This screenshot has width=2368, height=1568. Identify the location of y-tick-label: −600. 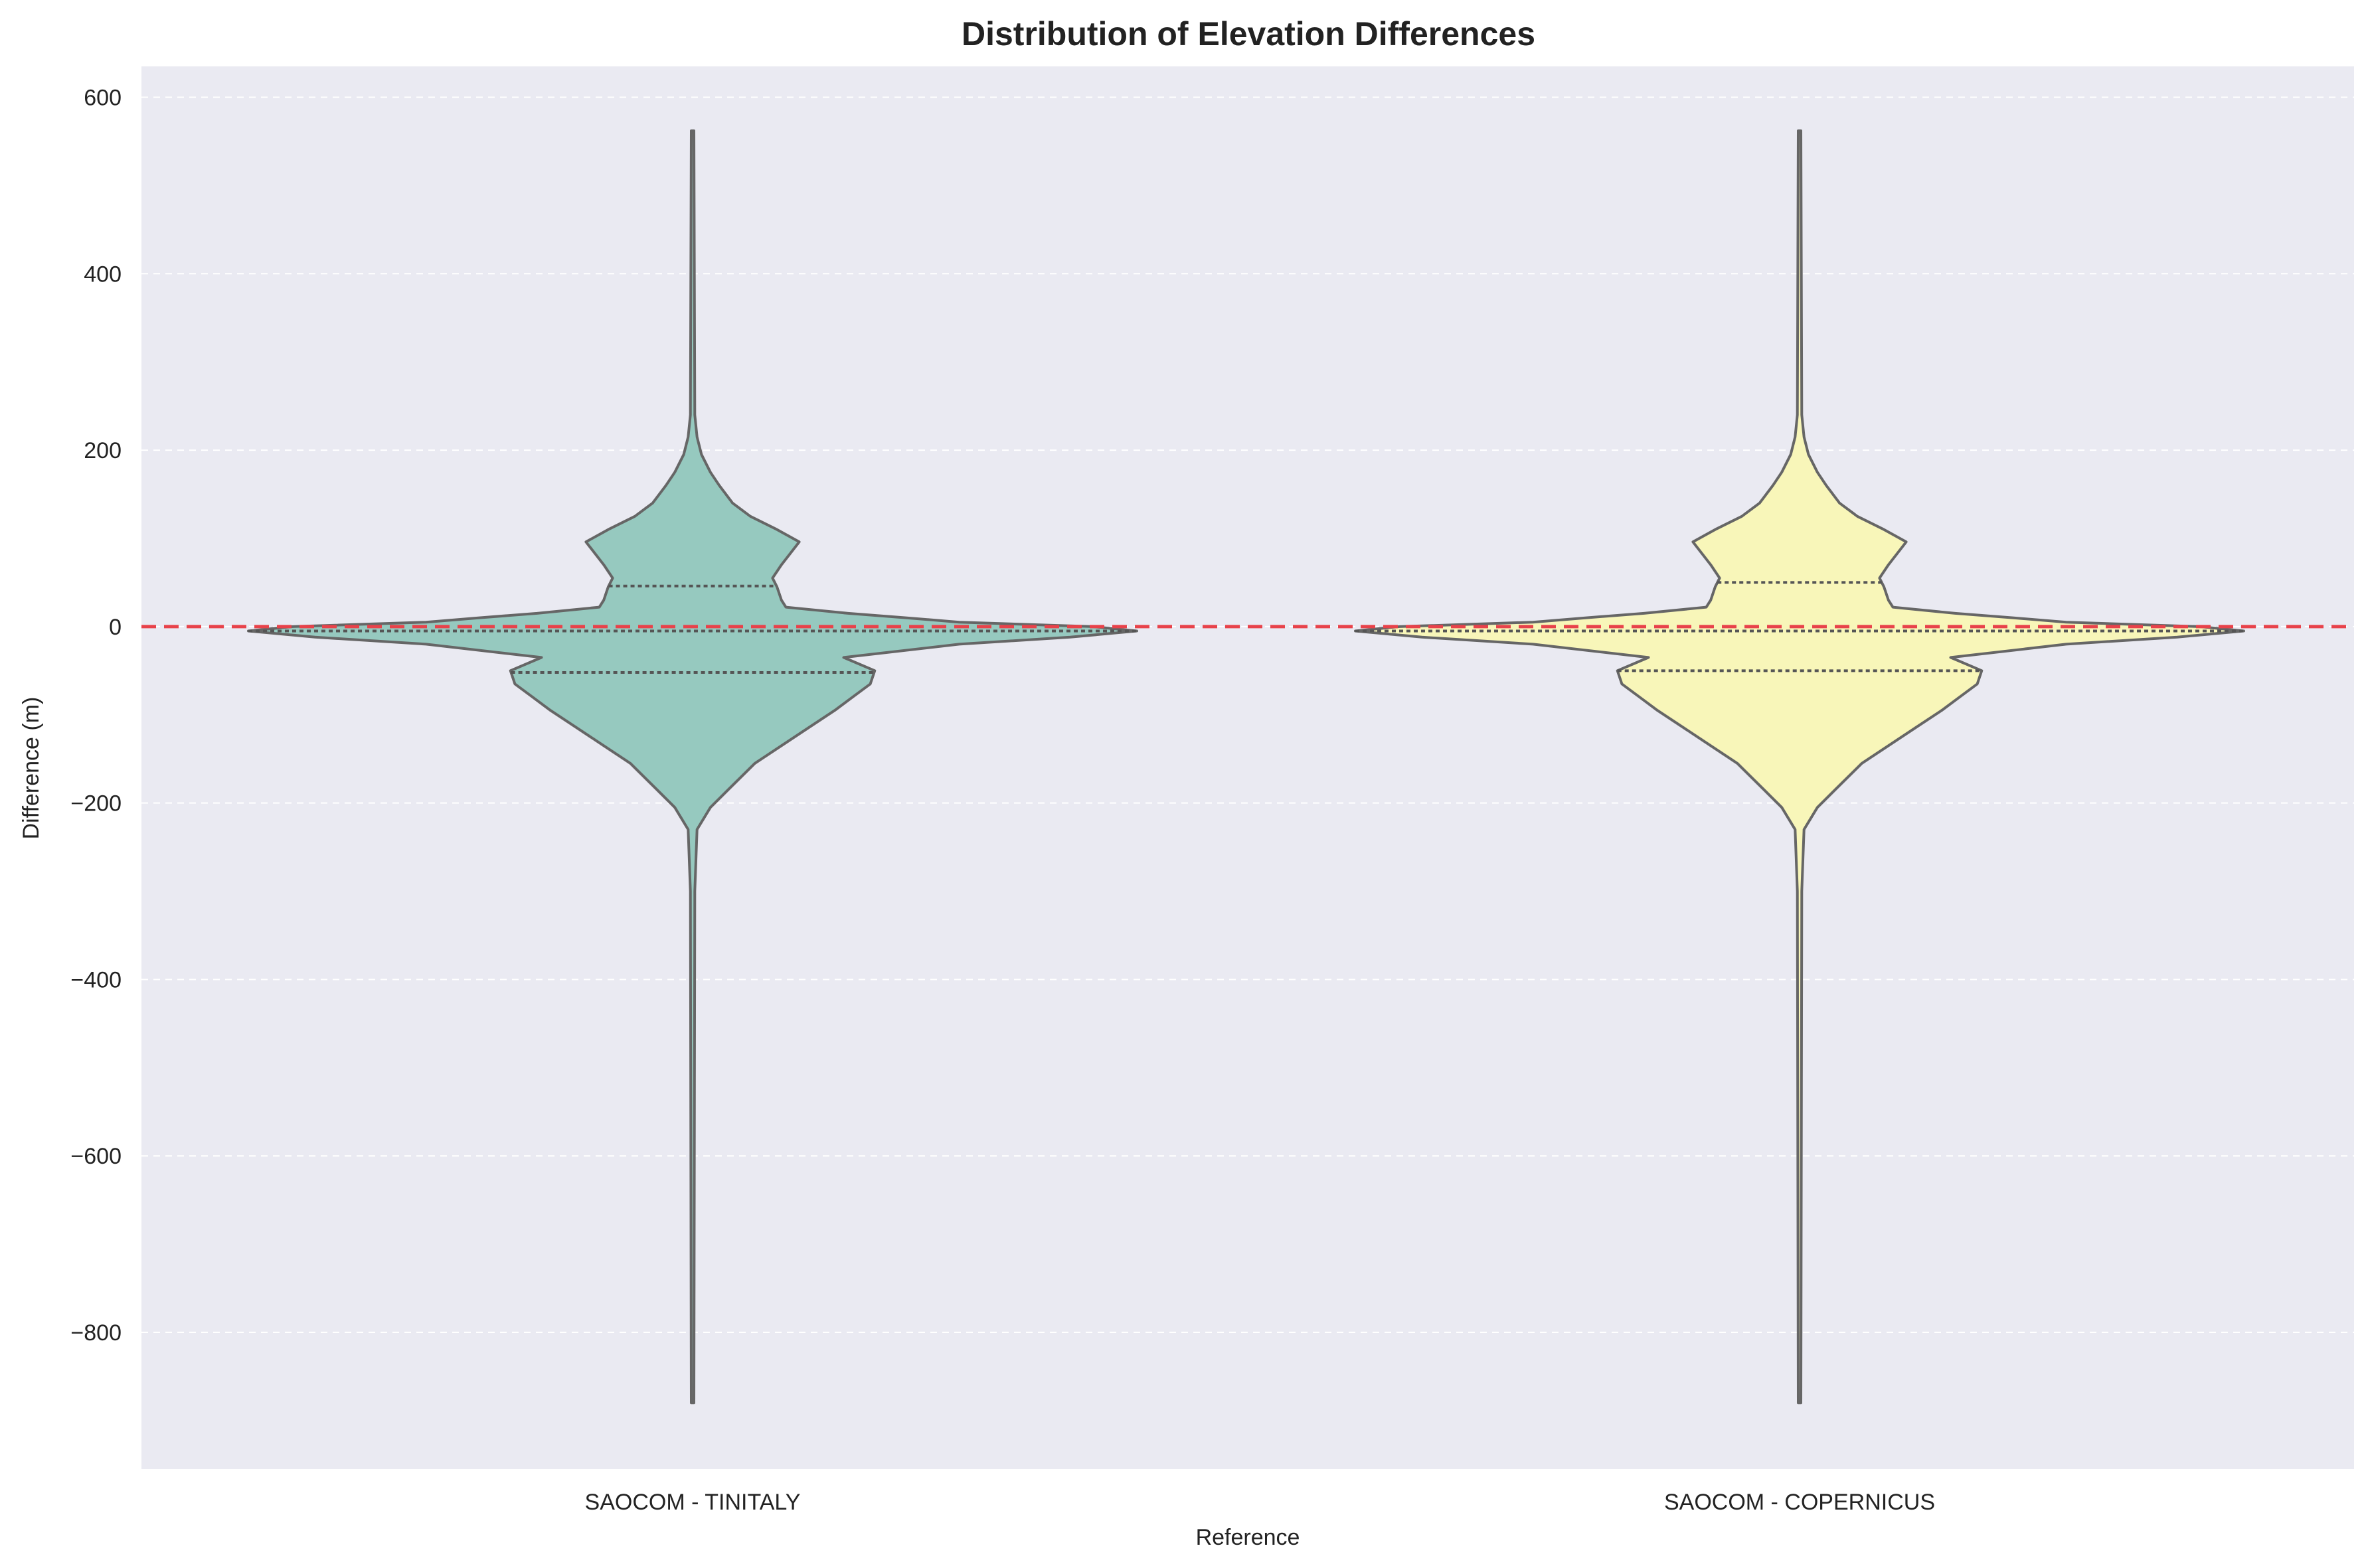
(96, 1157).